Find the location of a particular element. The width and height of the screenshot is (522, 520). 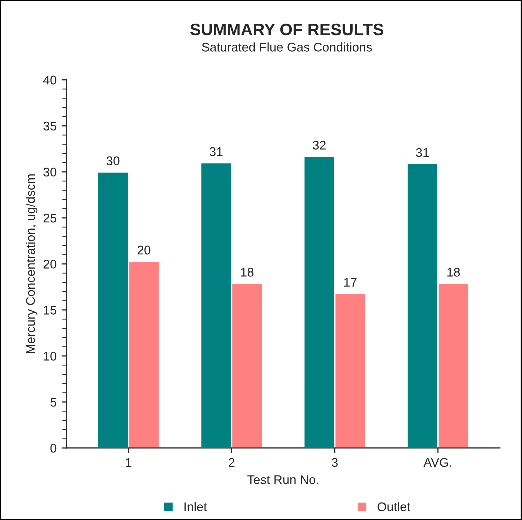

x-tick-label: 2 is located at coordinates (232, 463).